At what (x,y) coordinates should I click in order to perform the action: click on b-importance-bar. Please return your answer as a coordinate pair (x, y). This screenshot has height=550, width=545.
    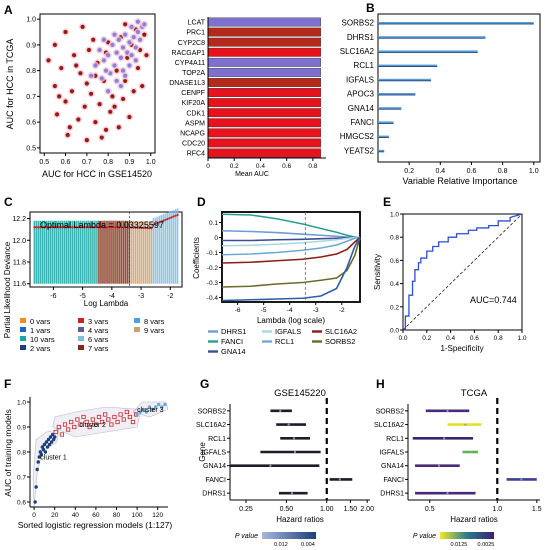
    Looking at the image, I should click on (428, 51).